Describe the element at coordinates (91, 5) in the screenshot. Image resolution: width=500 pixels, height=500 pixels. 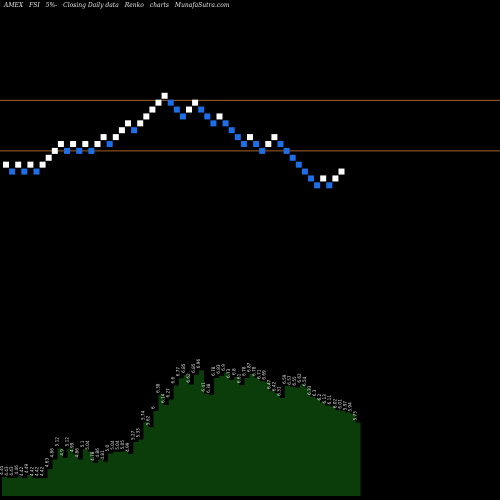
I see `chart-description: Closing Daily data` at that location.